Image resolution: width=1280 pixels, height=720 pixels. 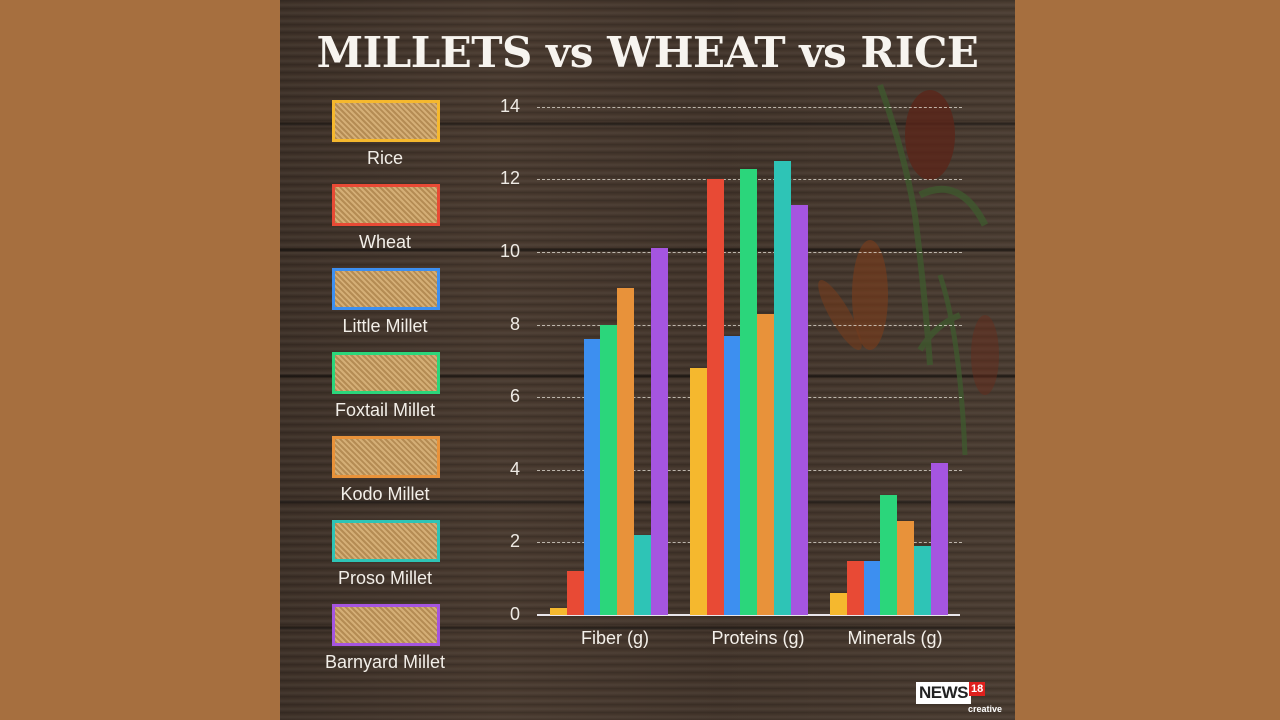 I want to click on legend-item-foxtail-millet: Foxtail Millet, so click(x=386, y=386).